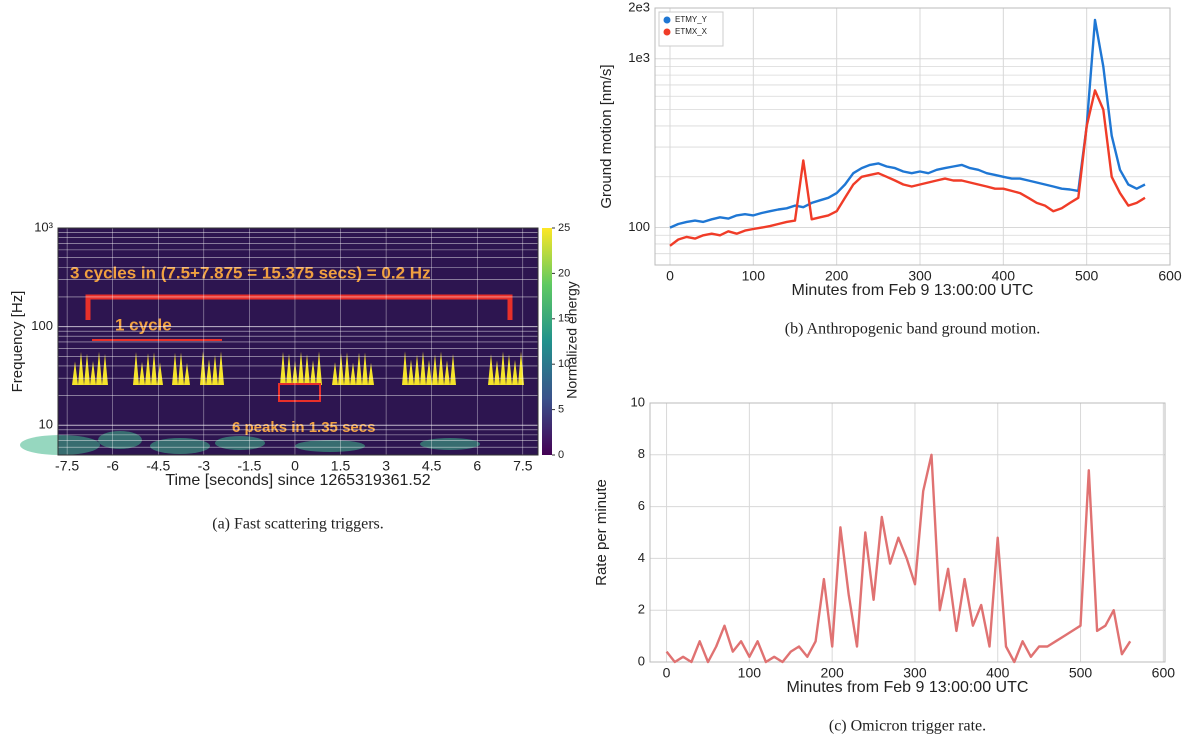  What do you see at coordinates (641, 609) in the screenshot?
I see `y-tick-label: 2` at bounding box center [641, 609].